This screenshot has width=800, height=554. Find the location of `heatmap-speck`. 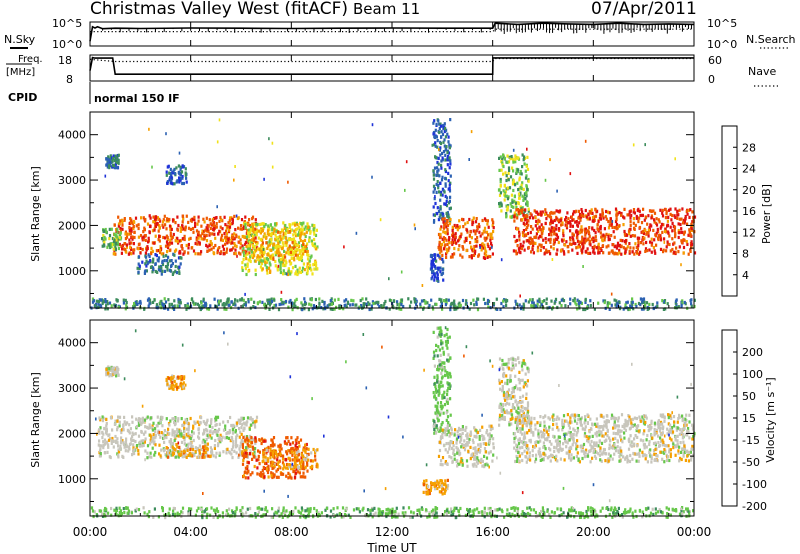

heatmap-speck is located at coordinates (480, 247).